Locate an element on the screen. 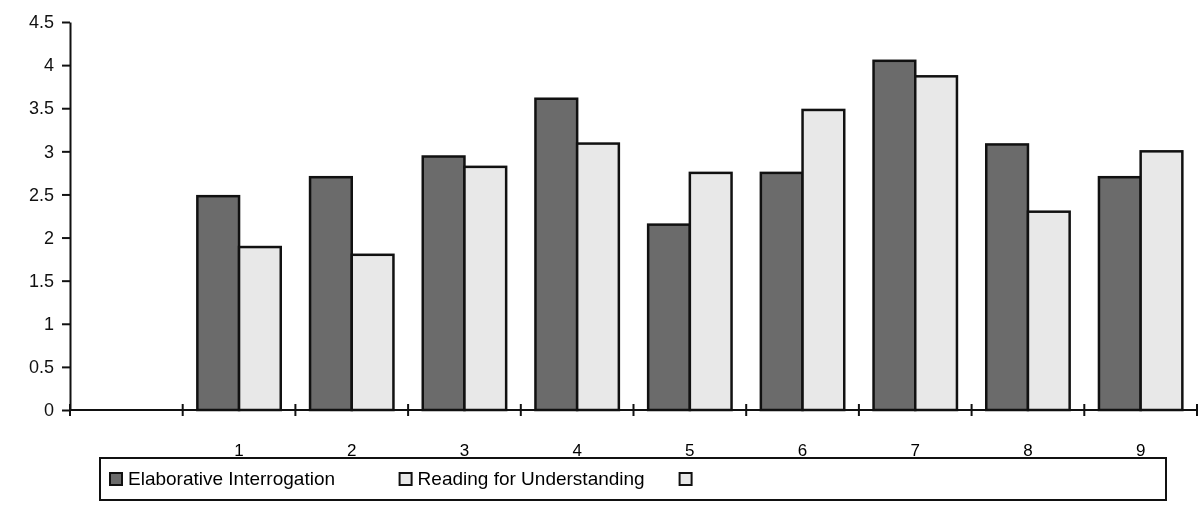 The width and height of the screenshot is (1204, 529). legend-label: Reading for Understanding is located at coordinates (531, 478).